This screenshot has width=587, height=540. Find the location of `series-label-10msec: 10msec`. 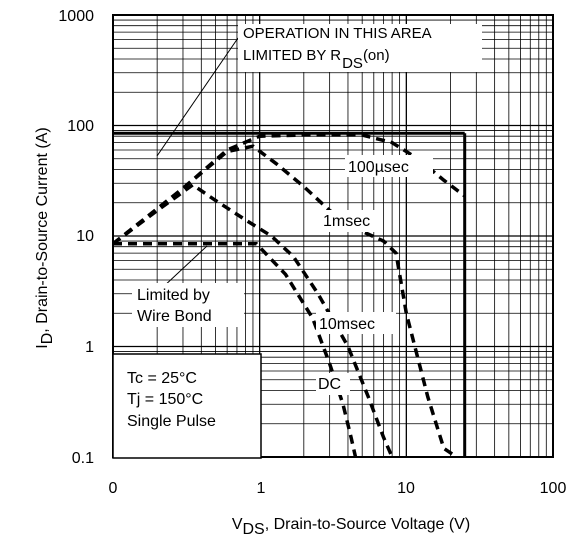

series-label-10msec: 10msec is located at coordinates (347, 324).